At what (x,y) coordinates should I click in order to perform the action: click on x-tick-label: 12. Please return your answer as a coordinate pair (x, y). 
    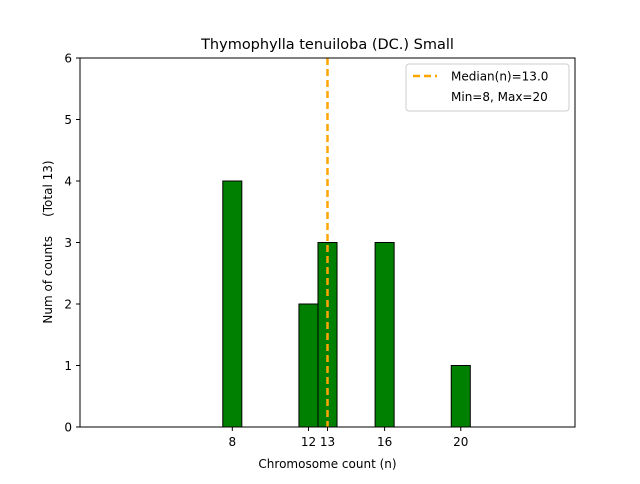
    Looking at the image, I should click on (308, 442).